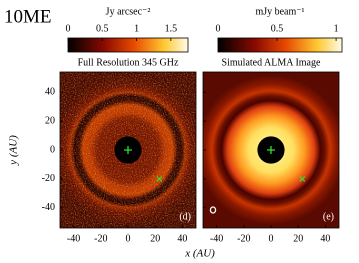 Image resolution: width=359 pixels, height=263 pixels. What do you see at coordinates (128, 11) in the screenshot?
I see `colorbar-label: Jy arcsec⁻²` at bounding box center [128, 11].